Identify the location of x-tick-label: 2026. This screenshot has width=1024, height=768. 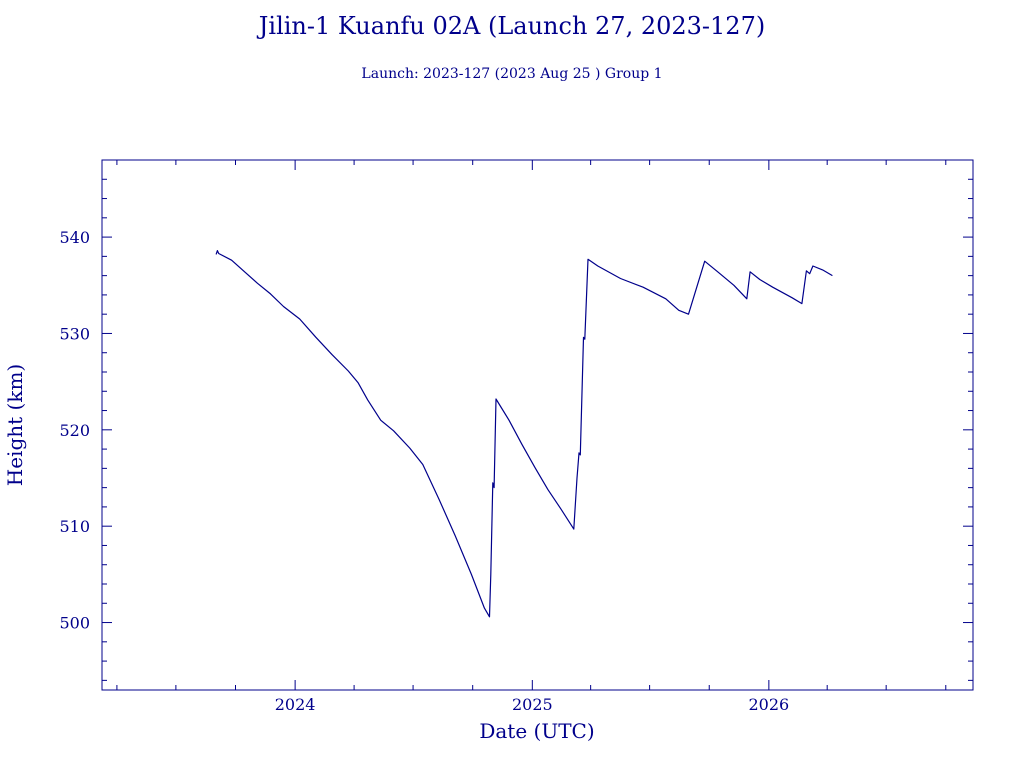
(769, 704).